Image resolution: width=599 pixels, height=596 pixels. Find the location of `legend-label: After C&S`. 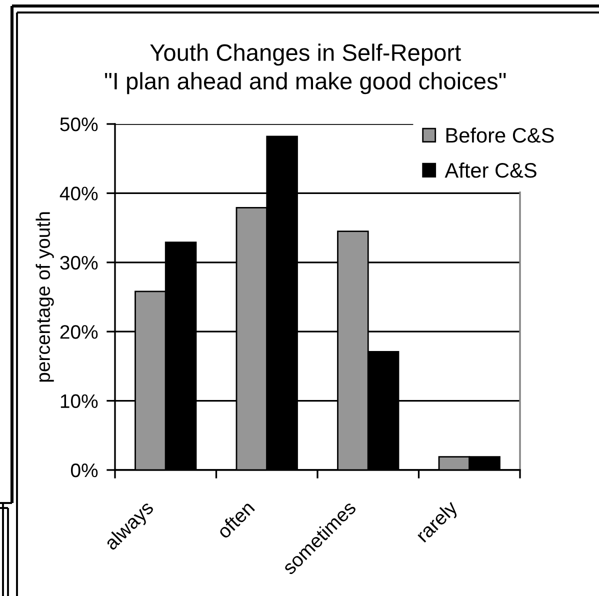

legend-label: After C&S is located at coordinates (490, 170).